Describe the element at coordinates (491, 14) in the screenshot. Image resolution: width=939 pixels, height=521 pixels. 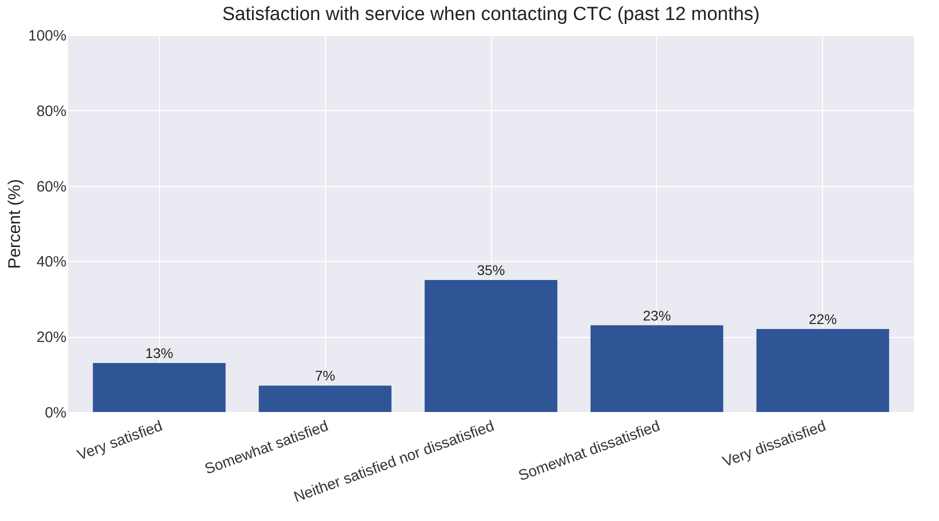
I see `chart-title: Satisfaction with service when contacting CTC (past 12 months)` at that location.